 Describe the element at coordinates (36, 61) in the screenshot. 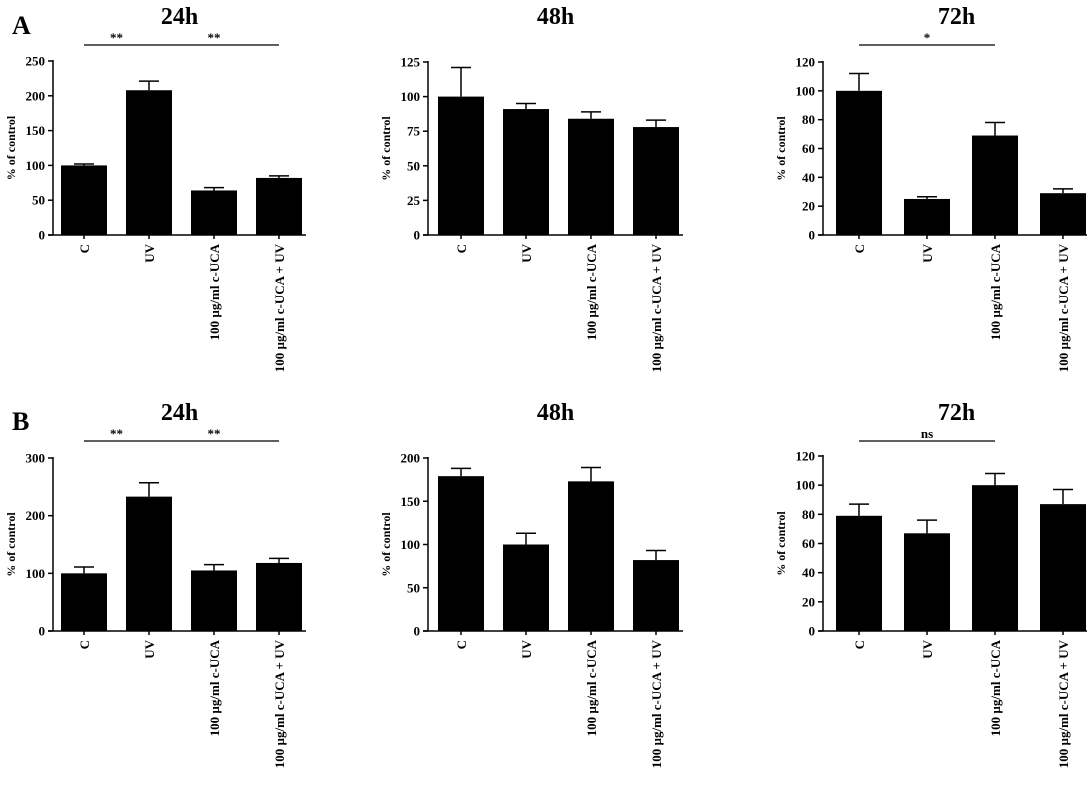

I see `y-tick-label: 250` at that location.